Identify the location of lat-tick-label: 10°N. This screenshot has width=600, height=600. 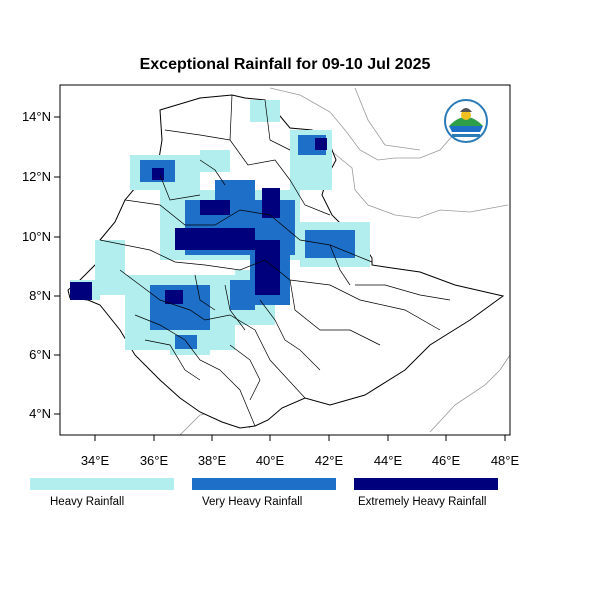
(36, 236).